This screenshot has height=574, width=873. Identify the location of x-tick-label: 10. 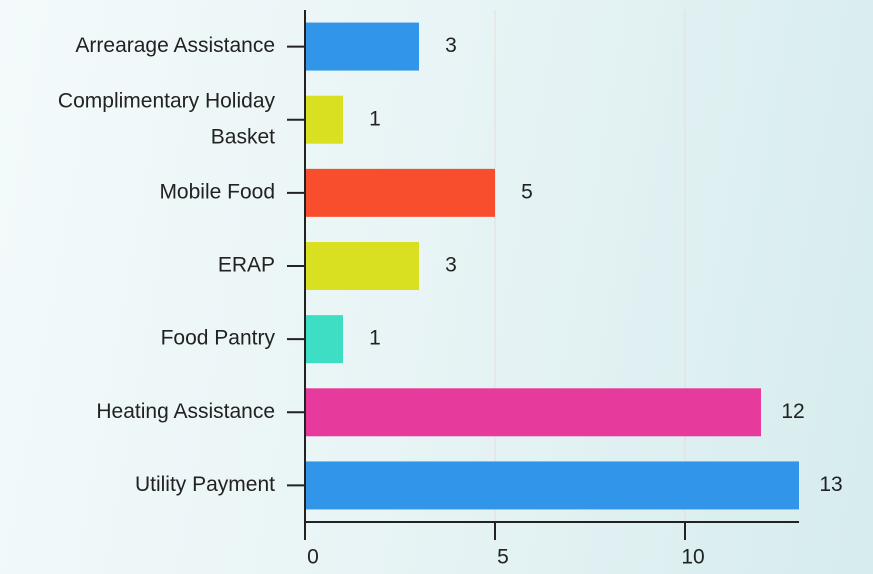
(692, 557).